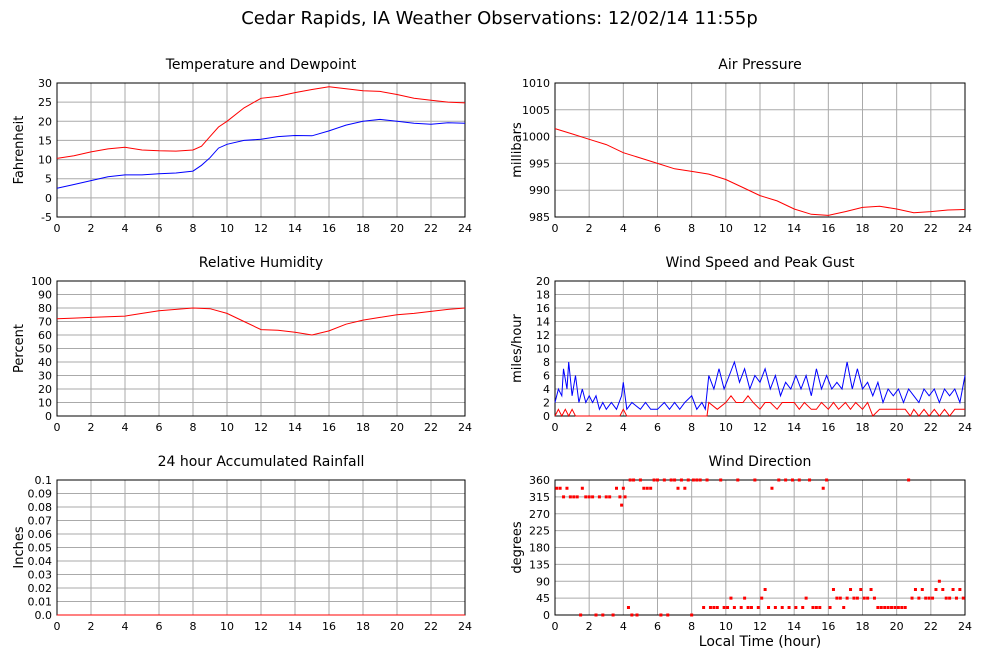  I want to click on x-tick-label: 24, so click(965, 626).